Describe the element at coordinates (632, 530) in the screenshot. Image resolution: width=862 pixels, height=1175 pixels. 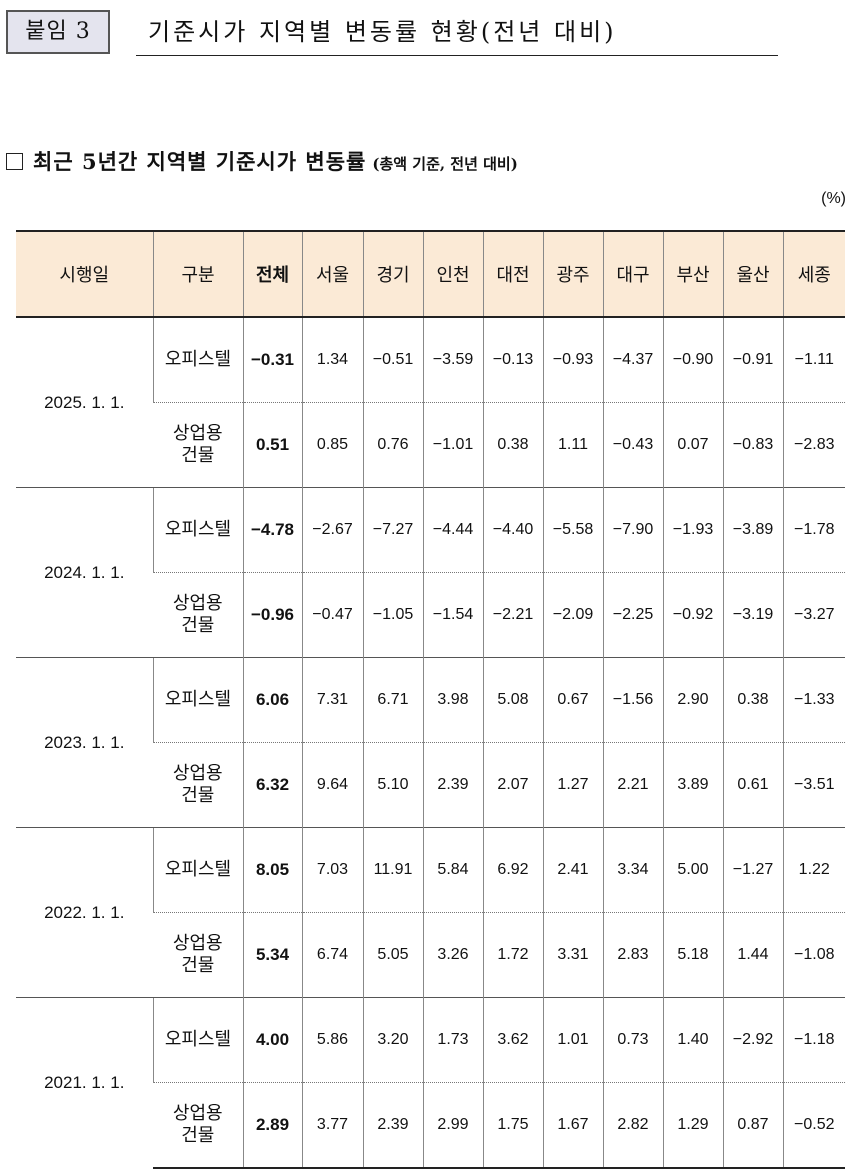
I see `value-cell: −7.90` at that location.